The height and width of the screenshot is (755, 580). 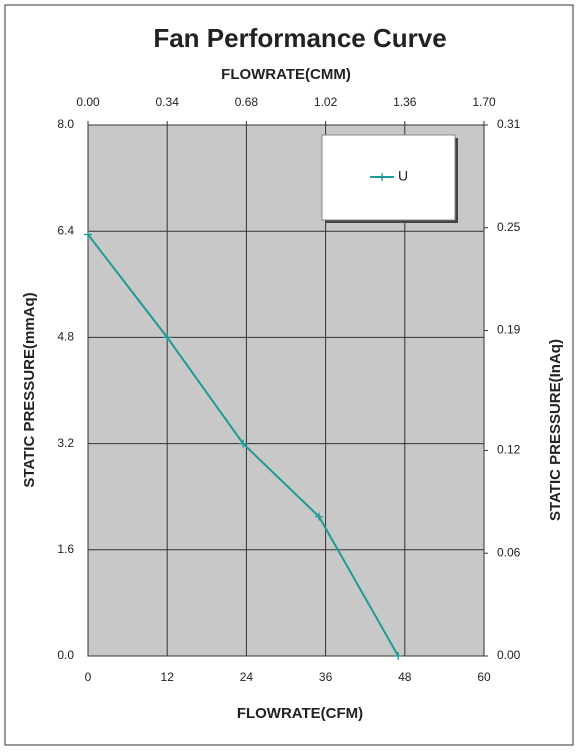 What do you see at coordinates (65, 549) in the screenshot?
I see `y-tick-label: 1.6` at bounding box center [65, 549].